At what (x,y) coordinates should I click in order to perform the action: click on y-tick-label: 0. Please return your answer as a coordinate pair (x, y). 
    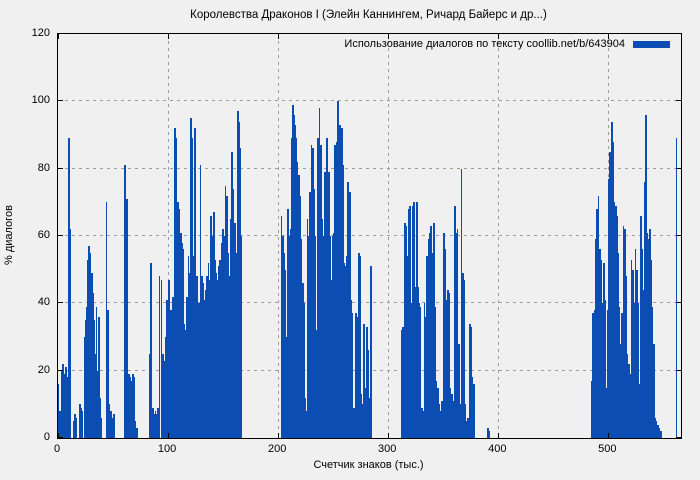
    Looking at the image, I should click on (46, 437).